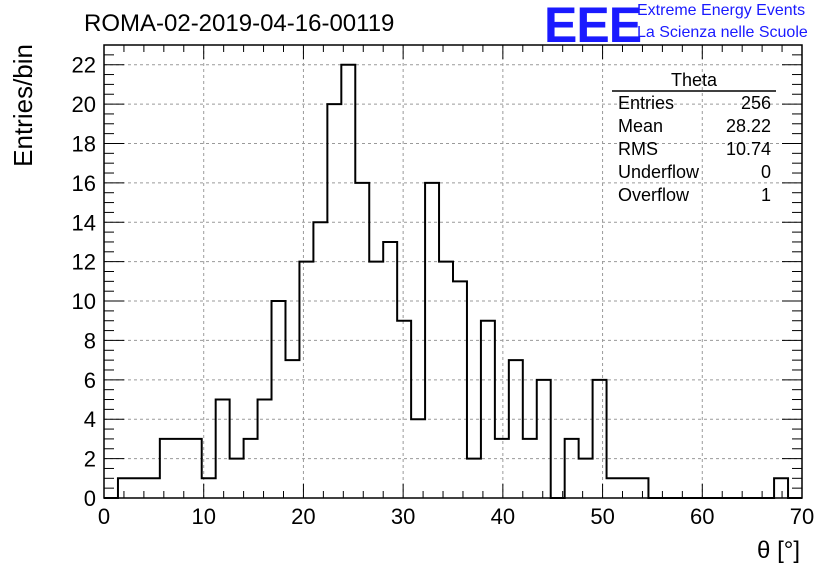  I want to click on stats-row-rms: RMS 10.74, so click(694, 149).